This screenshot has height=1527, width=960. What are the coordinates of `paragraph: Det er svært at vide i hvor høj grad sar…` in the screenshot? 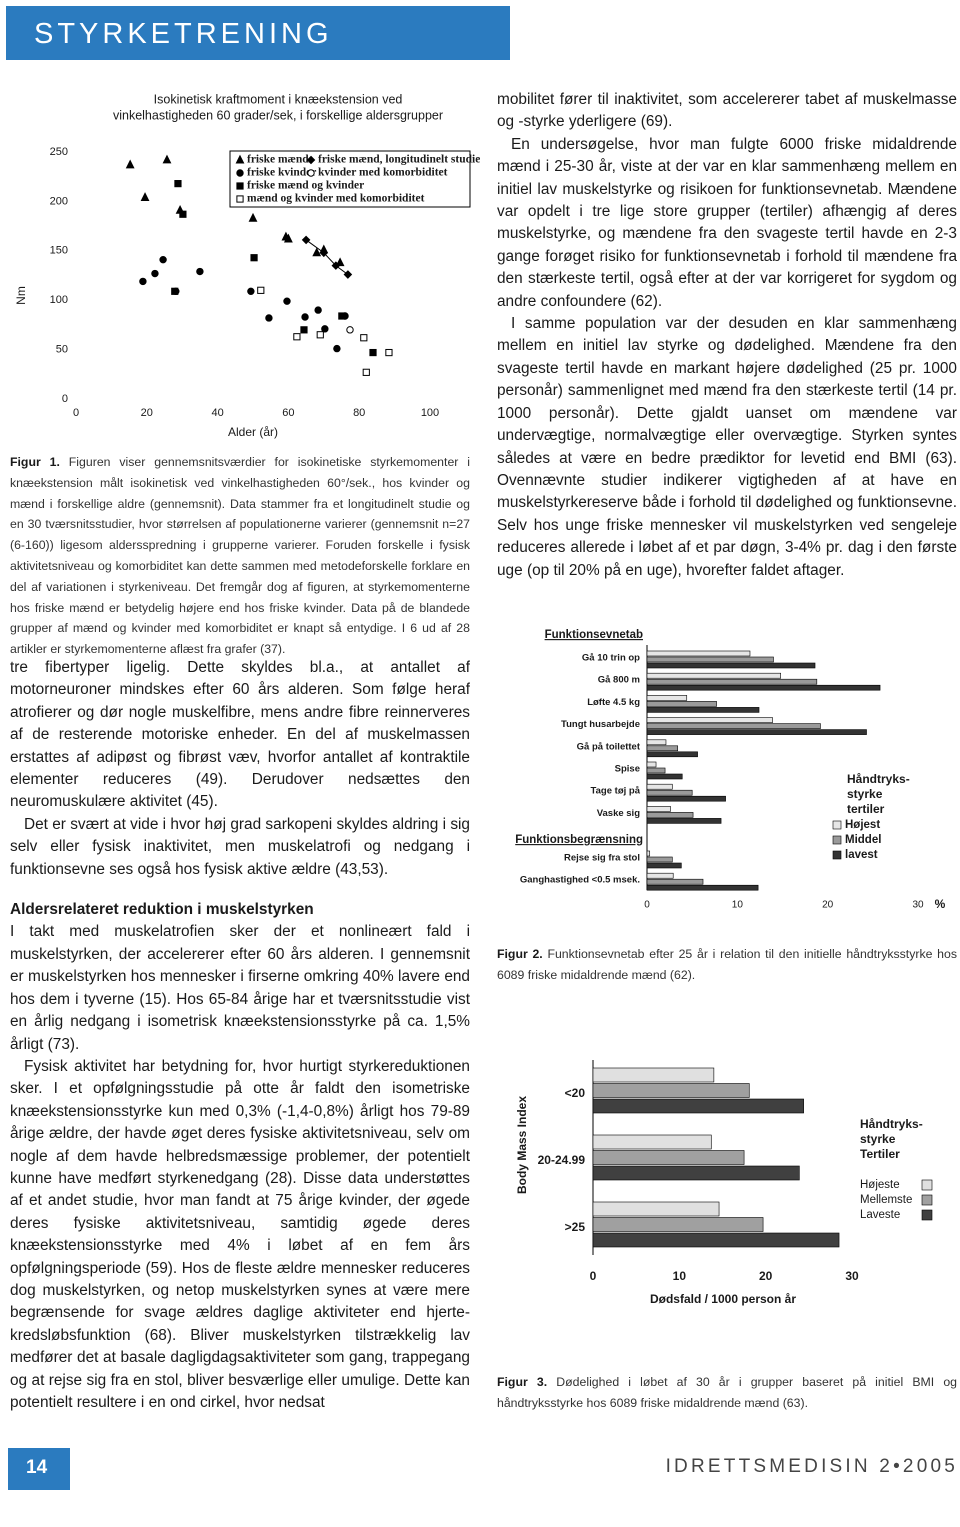 It's located at (240, 846).